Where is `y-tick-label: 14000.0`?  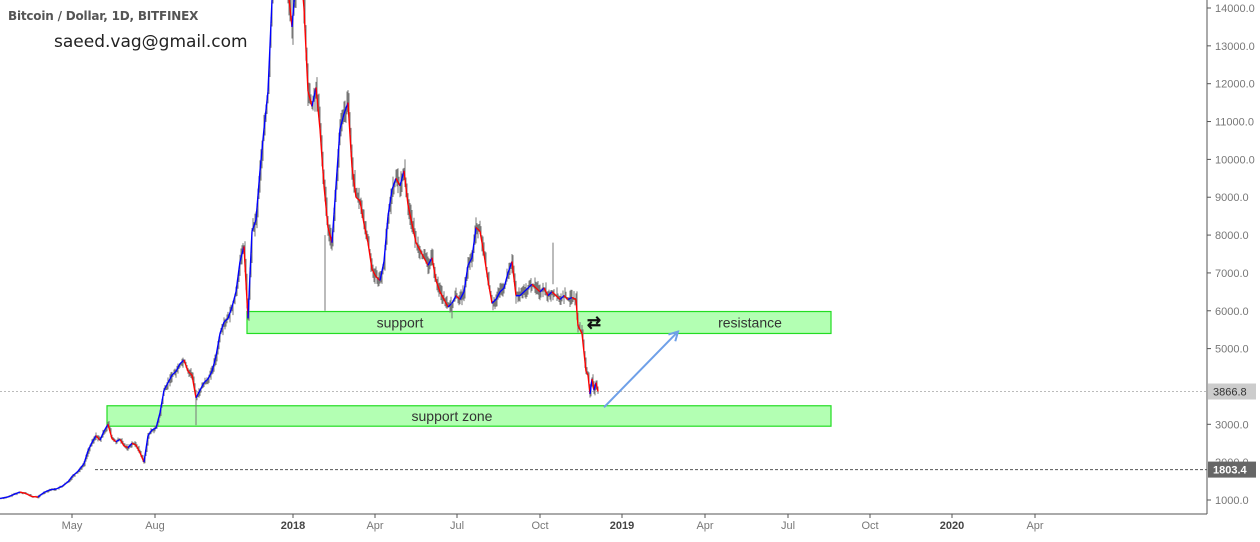
y-tick-label: 14000.0 is located at coordinates (1235, 9).